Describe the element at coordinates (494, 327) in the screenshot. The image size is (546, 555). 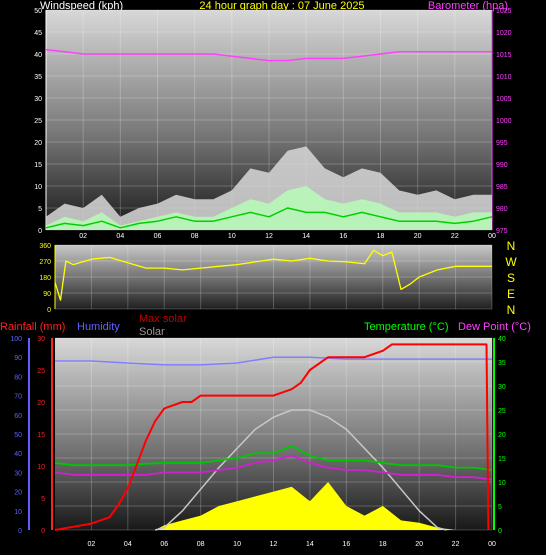
I see `dewpoint-label: Dew Point (°C)` at that location.